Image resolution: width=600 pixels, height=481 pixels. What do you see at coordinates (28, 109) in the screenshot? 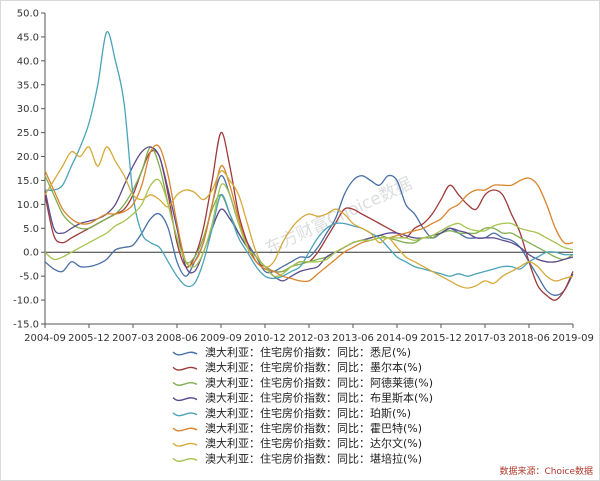
I see `y-tick-label: 30.0` at bounding box center [28, 109].